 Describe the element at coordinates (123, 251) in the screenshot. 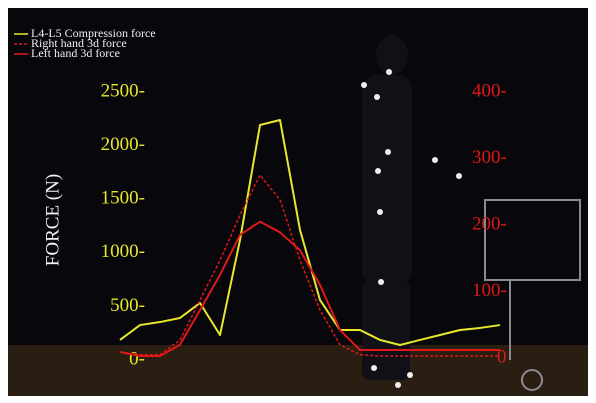

I see `y-tick-label: 1000-` at that location.